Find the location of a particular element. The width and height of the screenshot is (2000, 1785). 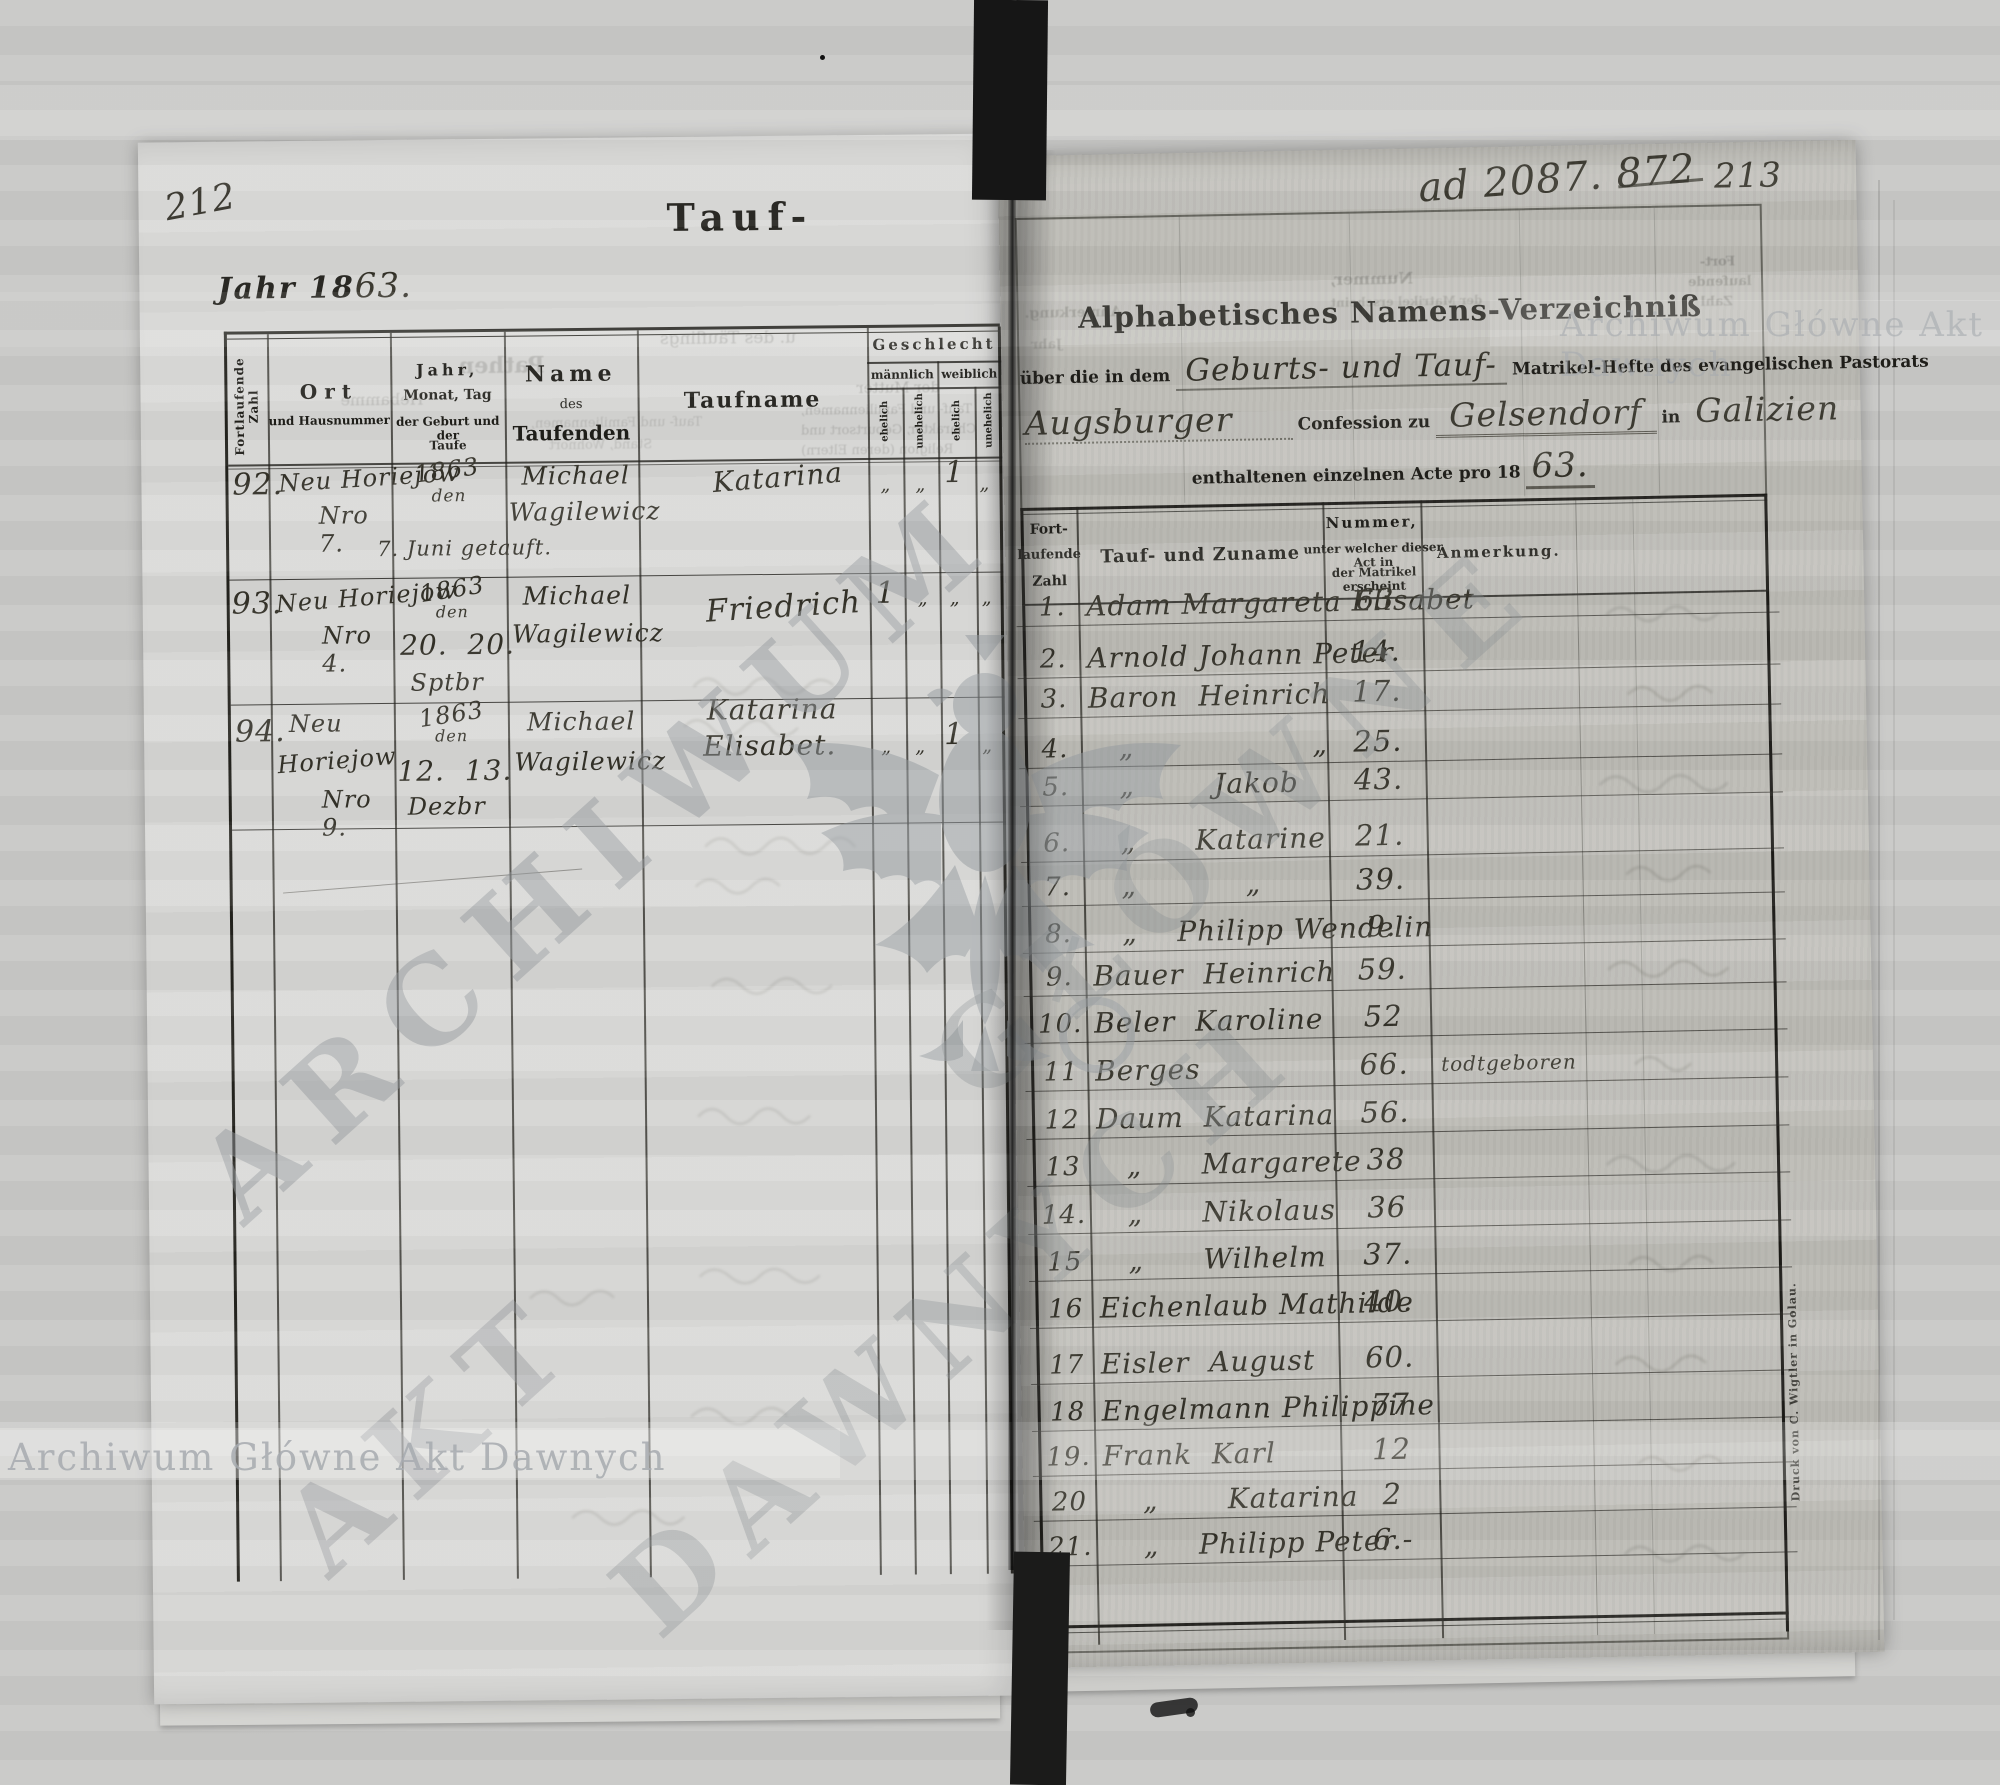

index-number: 2 is located at coordinates (1392, 1494).